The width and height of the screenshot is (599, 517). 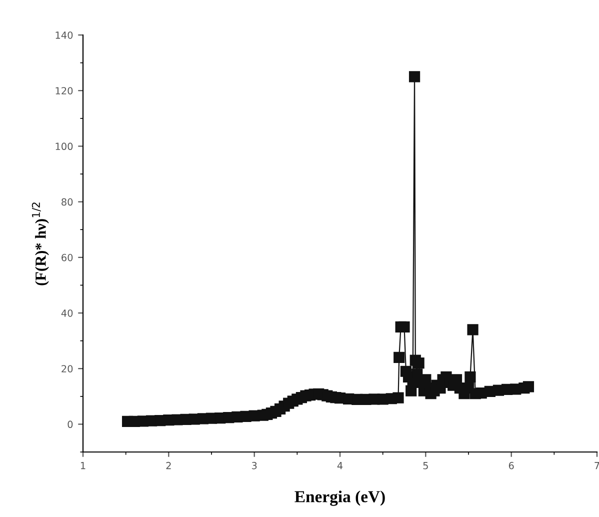 What do you see at coordinates (596, 466) in the screenshot?
I see `x-tick-label: 7` at bounding box center [596, 466].